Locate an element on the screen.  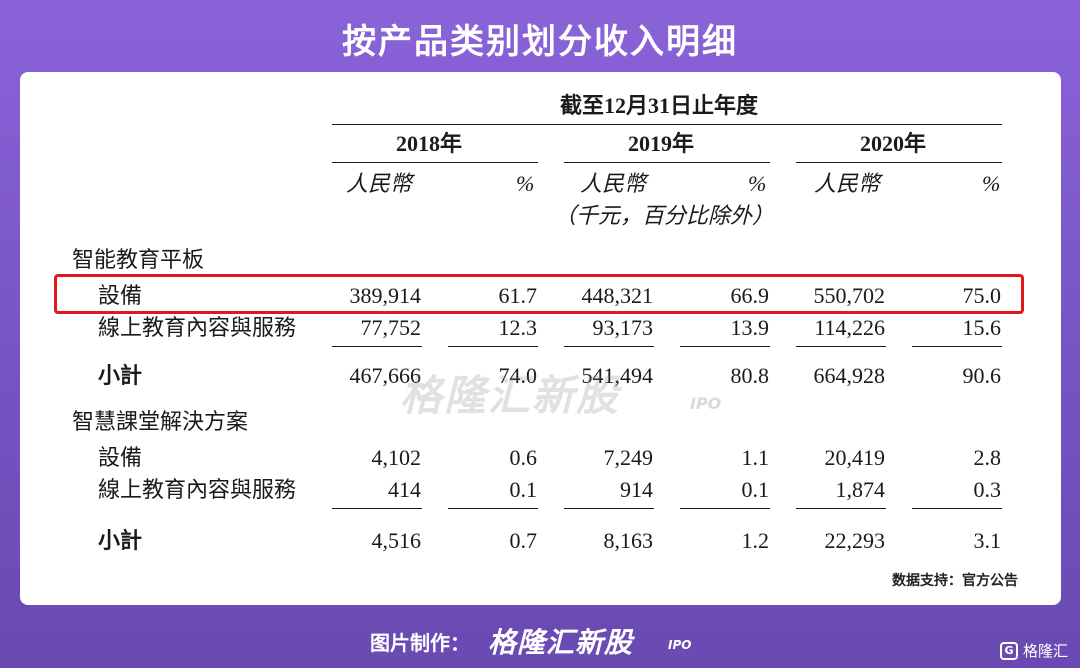
cell: 22,293 is located at coordinates (855, 540).